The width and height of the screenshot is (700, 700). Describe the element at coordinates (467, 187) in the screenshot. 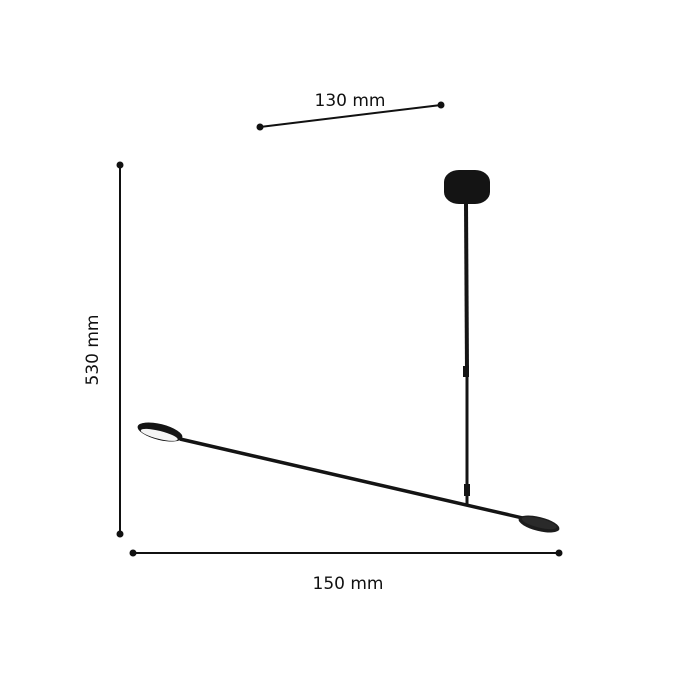

I see `ceiling-canopy` at that location.